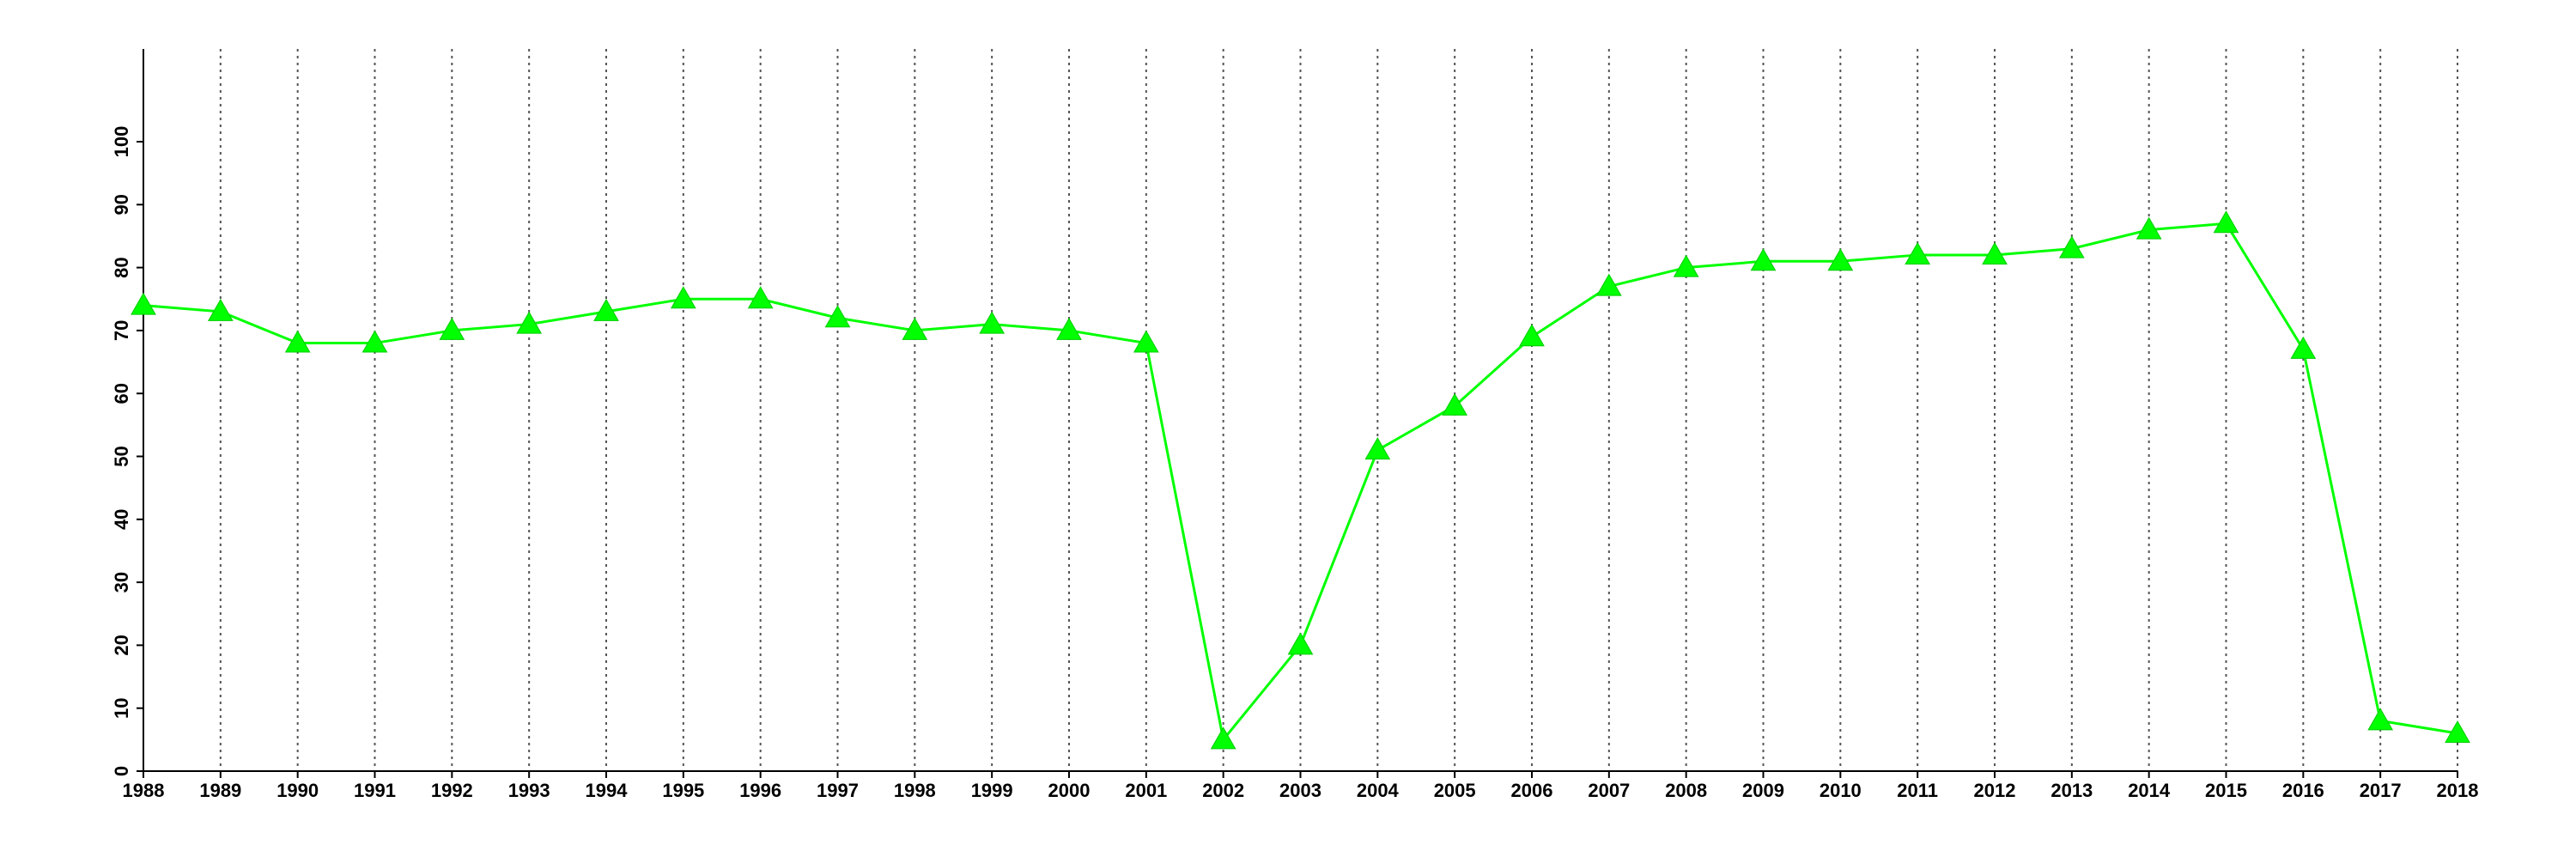 This screenshot has width=2576, height=863. I want to click on y-tick-label: 10, so click(122, 708).